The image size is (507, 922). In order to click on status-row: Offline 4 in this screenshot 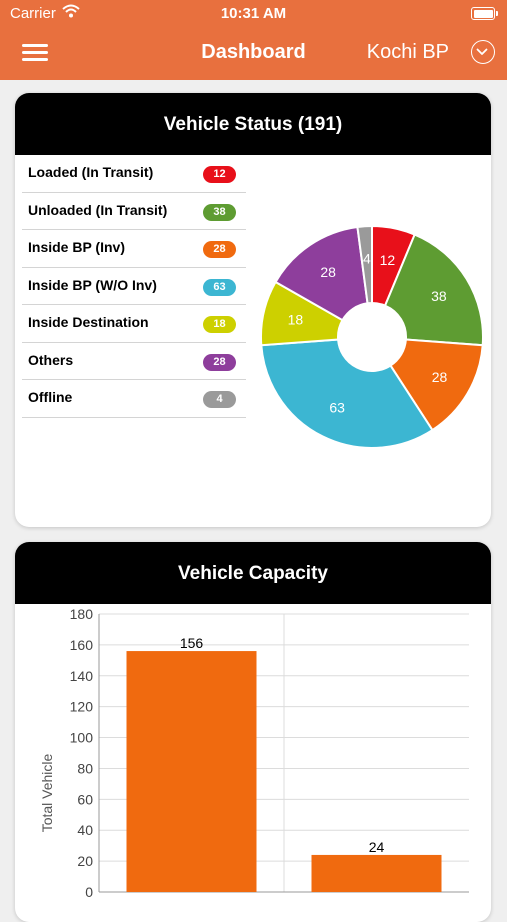, I will do `click(134, 399)`.